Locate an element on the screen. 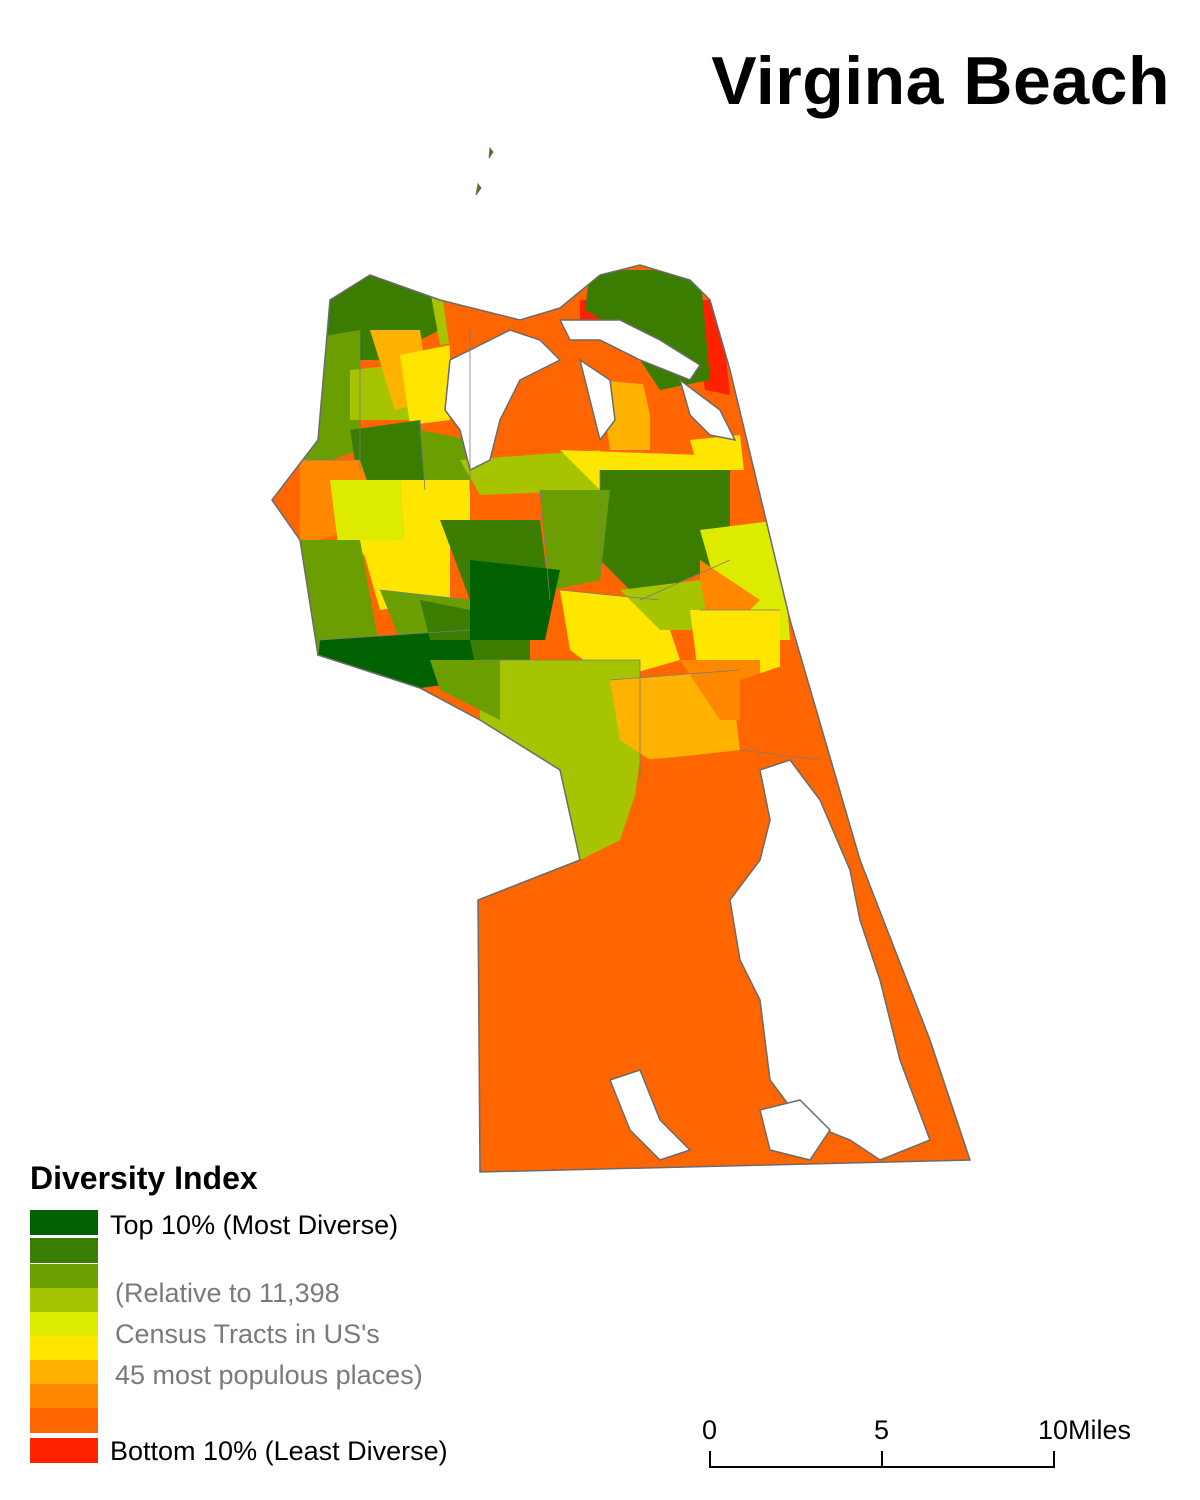  legend-title: Diversity Index is located at coordinates (144, 1178).